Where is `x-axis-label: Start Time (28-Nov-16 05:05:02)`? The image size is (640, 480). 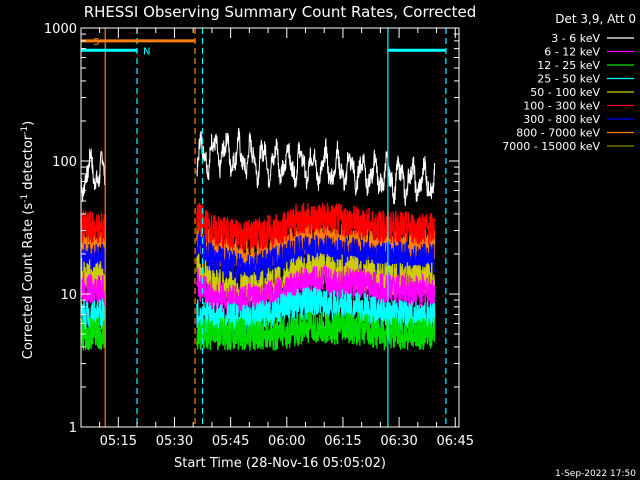
x-axis-label: Start Time (28-Nov-16 05:05:02) is located at coordinates (280, 463).